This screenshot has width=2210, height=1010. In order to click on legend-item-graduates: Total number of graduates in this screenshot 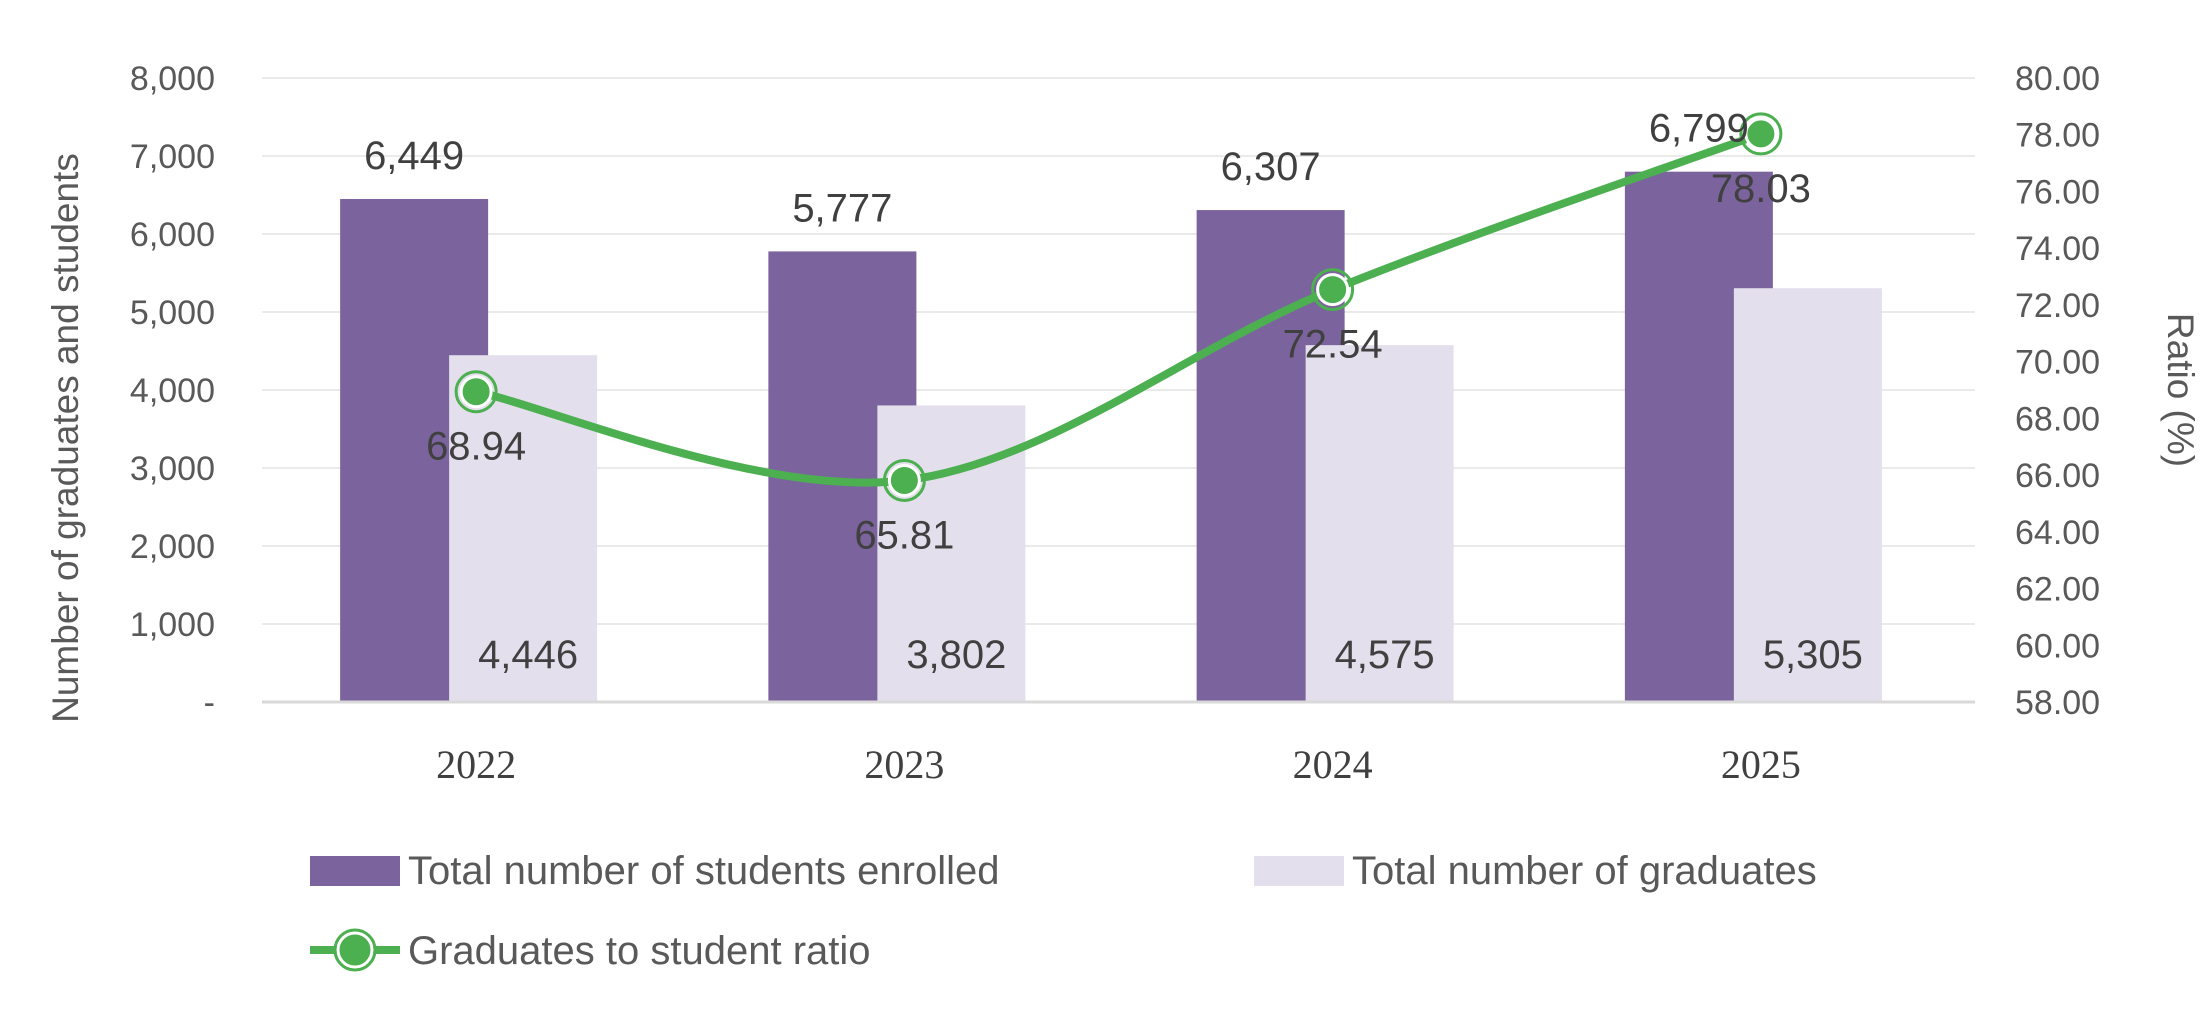, I will do `click(1535, 871)`.